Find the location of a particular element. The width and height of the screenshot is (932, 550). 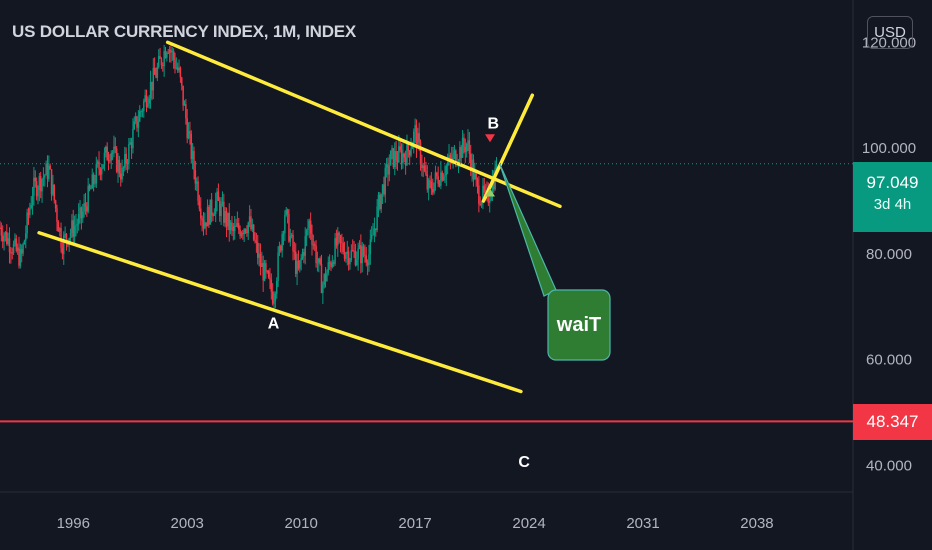

wave-label-b: B is located at coordinates (493, 123).